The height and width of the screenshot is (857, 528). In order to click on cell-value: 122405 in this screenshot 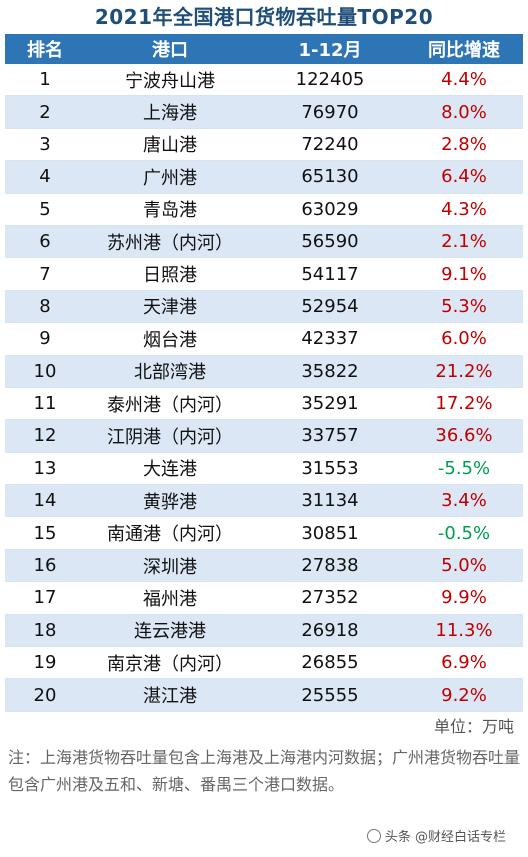, I will do `click(330, 80)`.